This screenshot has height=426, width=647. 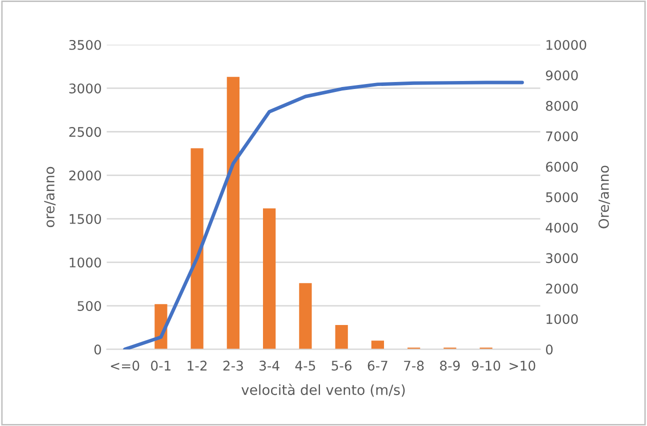 I want to click on y2-tick-label: 5000, so click(x=562, y=197).